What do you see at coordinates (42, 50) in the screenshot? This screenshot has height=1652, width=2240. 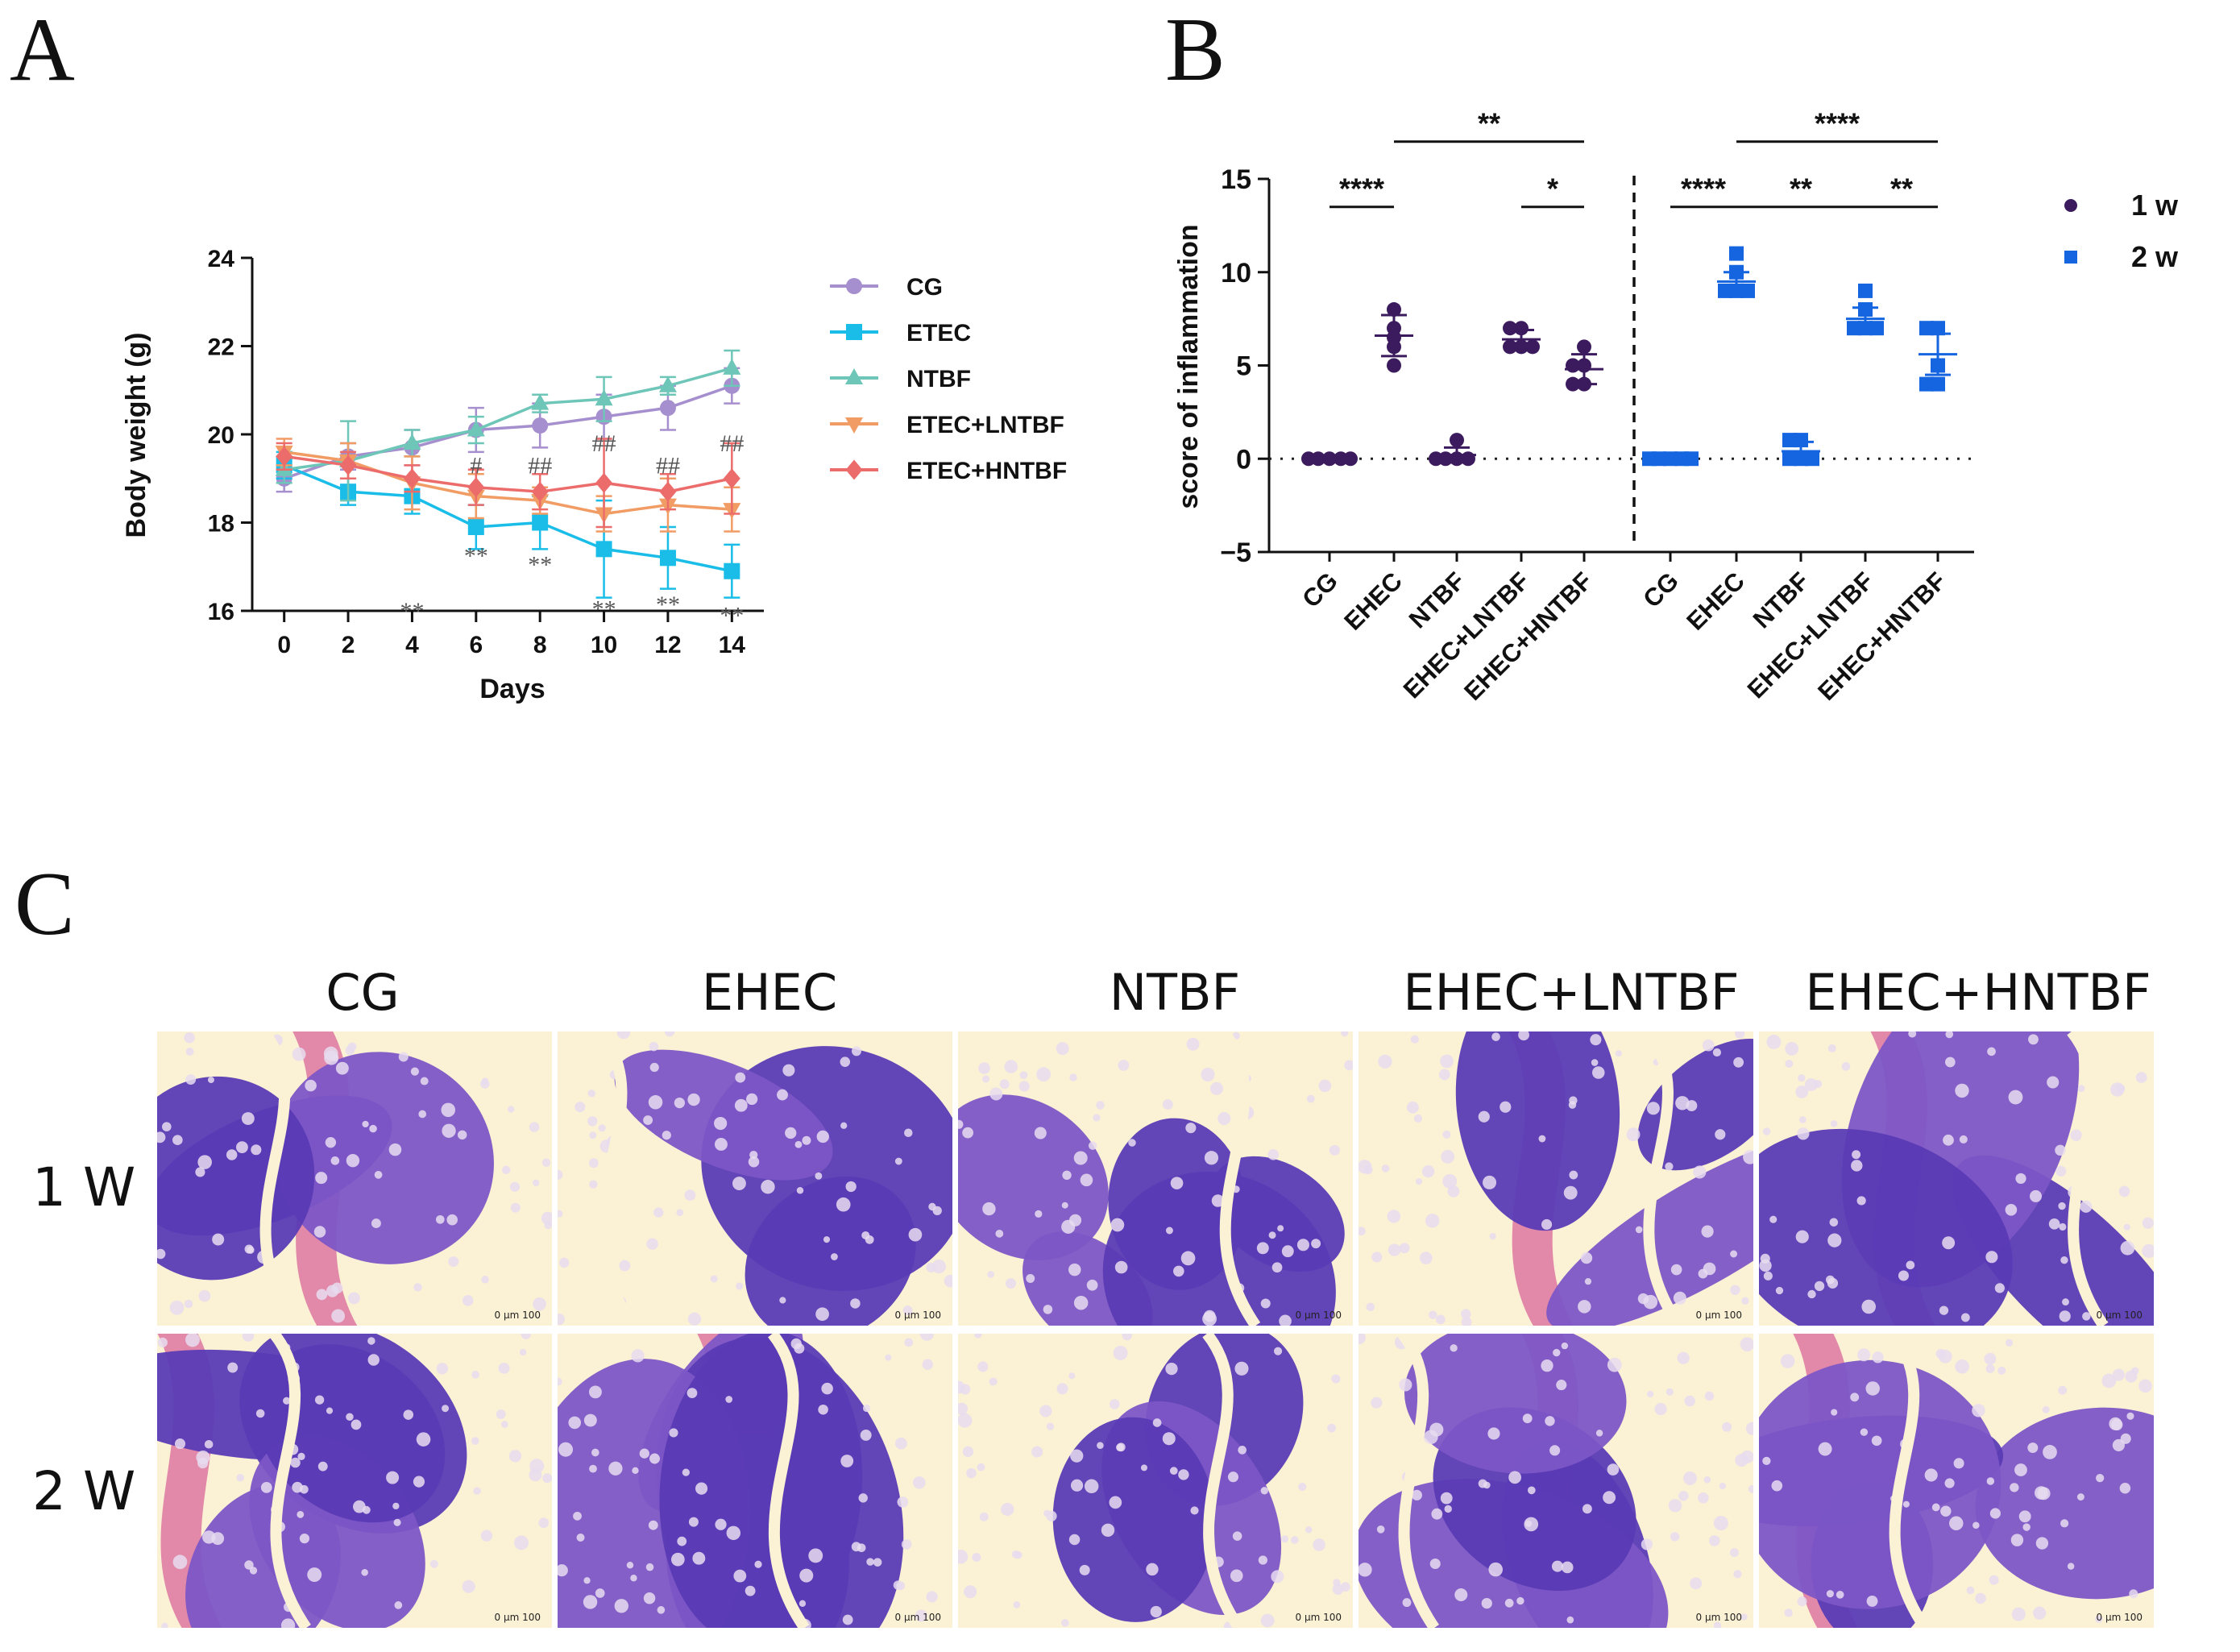 I see `panel-label-a: A` at bounding box center [42, 50].